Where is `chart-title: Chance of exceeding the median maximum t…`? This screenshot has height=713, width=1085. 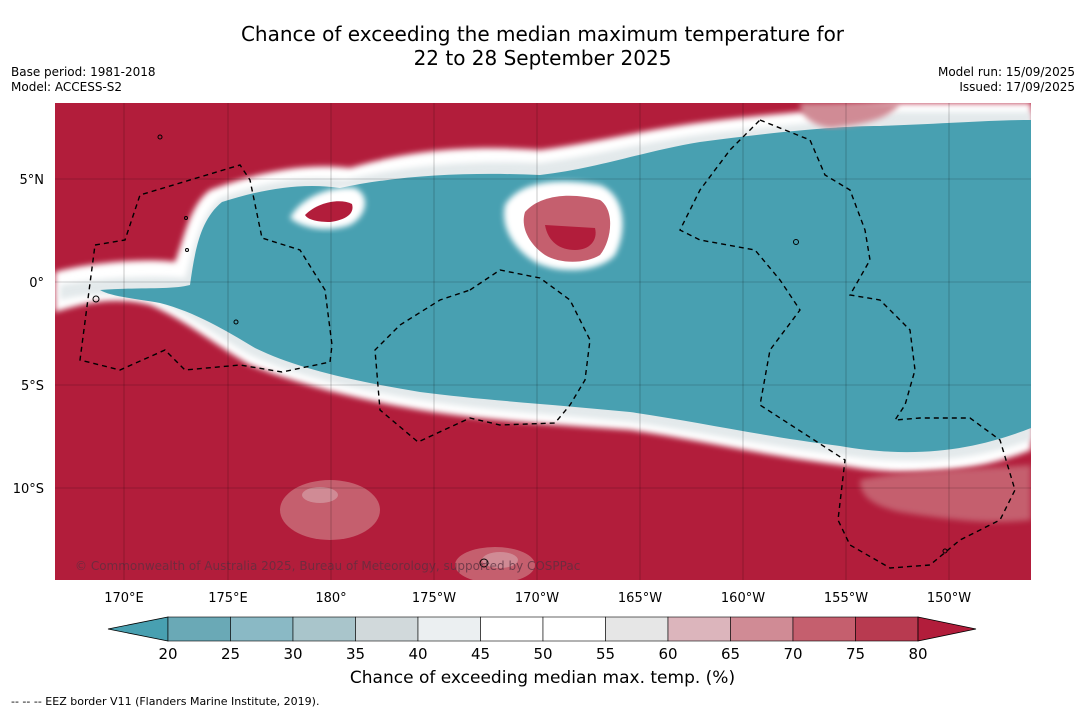 chart-title: Chance of exceeding the median maximum t… is located at coordinates (542, 46).